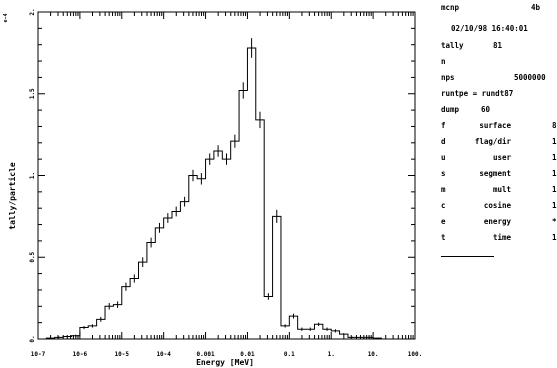 The image size is (557, 368). What do you see at coordinates (122, 354) in the screenshot?
I see `x-tick-label: 10-5` at bounding box center [122, 354].